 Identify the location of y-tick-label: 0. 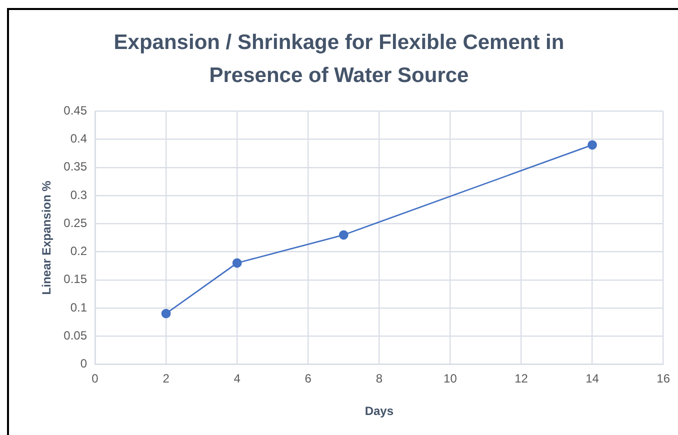
(84, 363).